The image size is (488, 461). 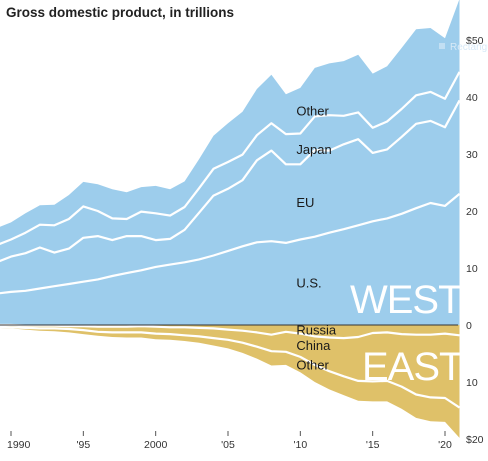 I want to click on y-tick-label: 40, so click(x=472, y=98).